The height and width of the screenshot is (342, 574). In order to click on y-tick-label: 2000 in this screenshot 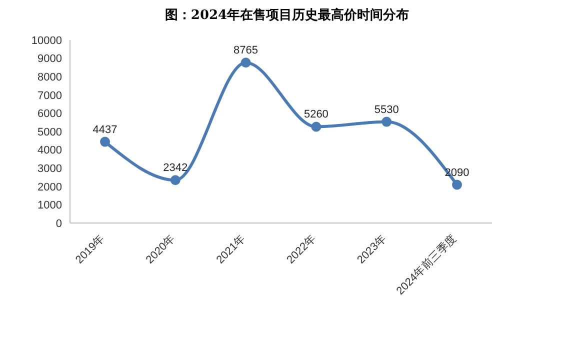, I will do `click(50, 187)`.